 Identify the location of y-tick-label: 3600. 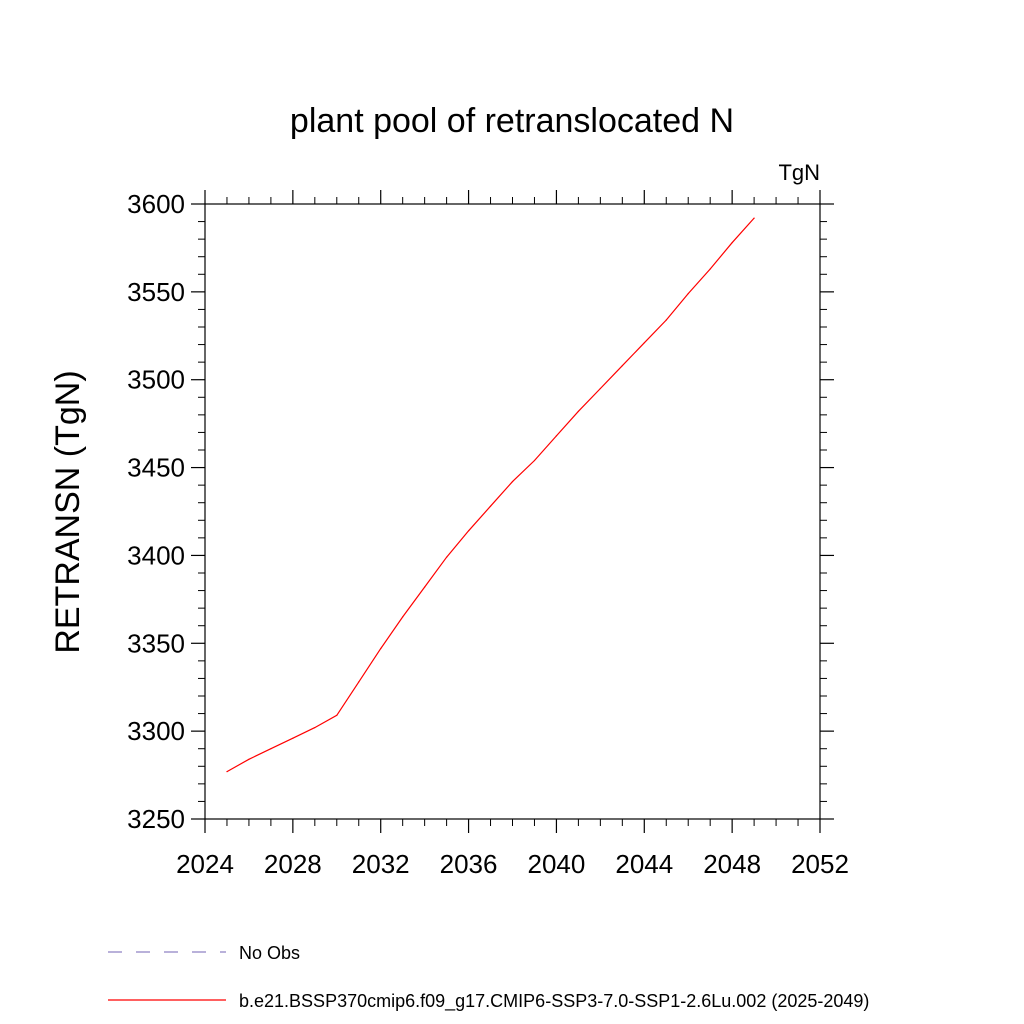
(156, 204).